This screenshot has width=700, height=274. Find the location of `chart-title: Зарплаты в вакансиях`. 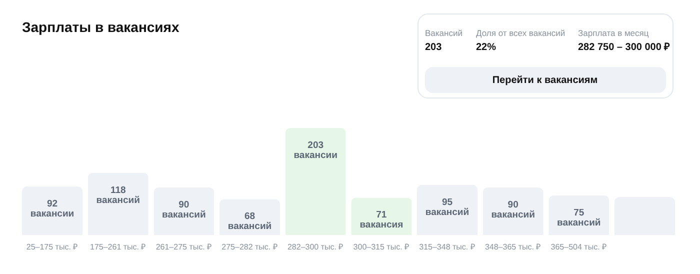

chart-title: Зарплаты в вакансиях is located at coordinates (101, 27).